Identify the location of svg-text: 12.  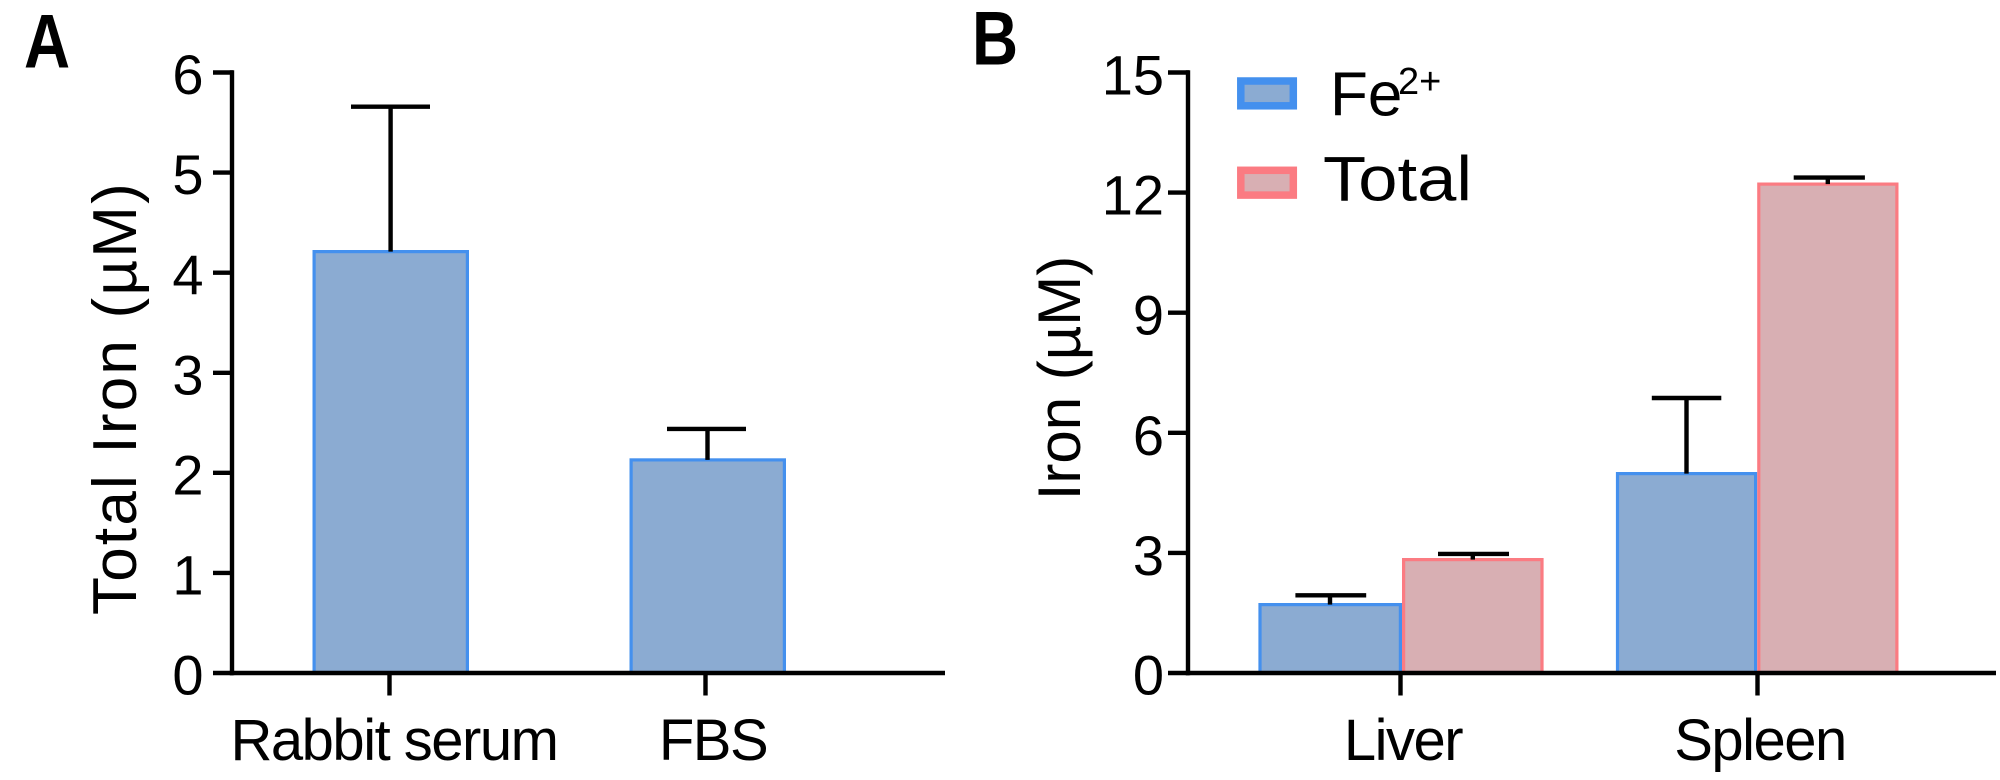
(1133, 195).